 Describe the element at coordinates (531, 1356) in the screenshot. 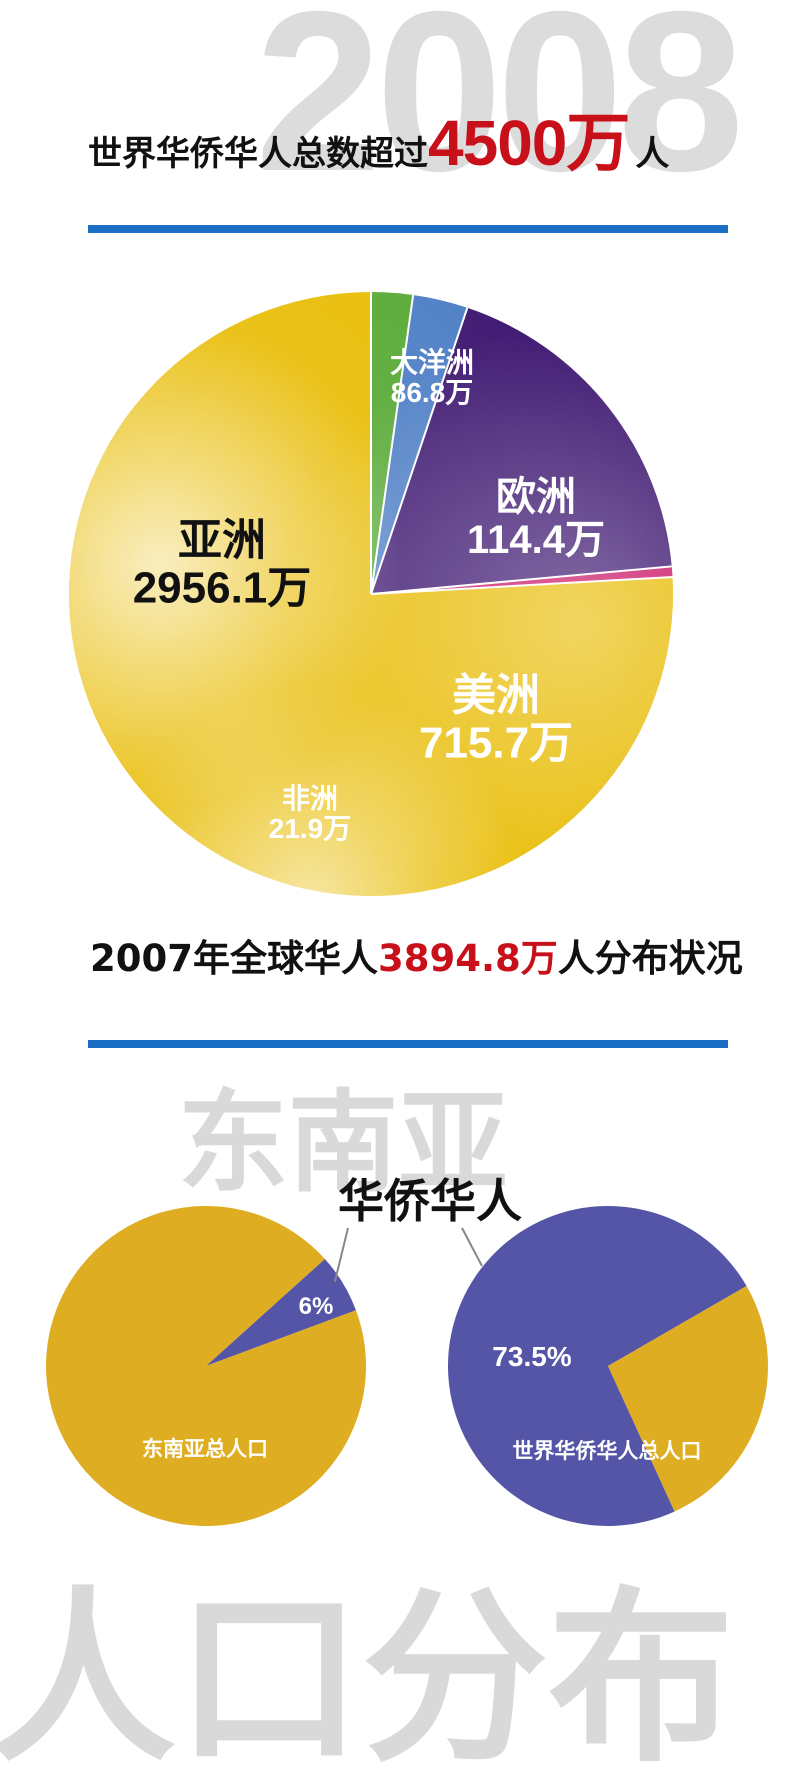

I see `pie-value-label: 73.5%` at that location.